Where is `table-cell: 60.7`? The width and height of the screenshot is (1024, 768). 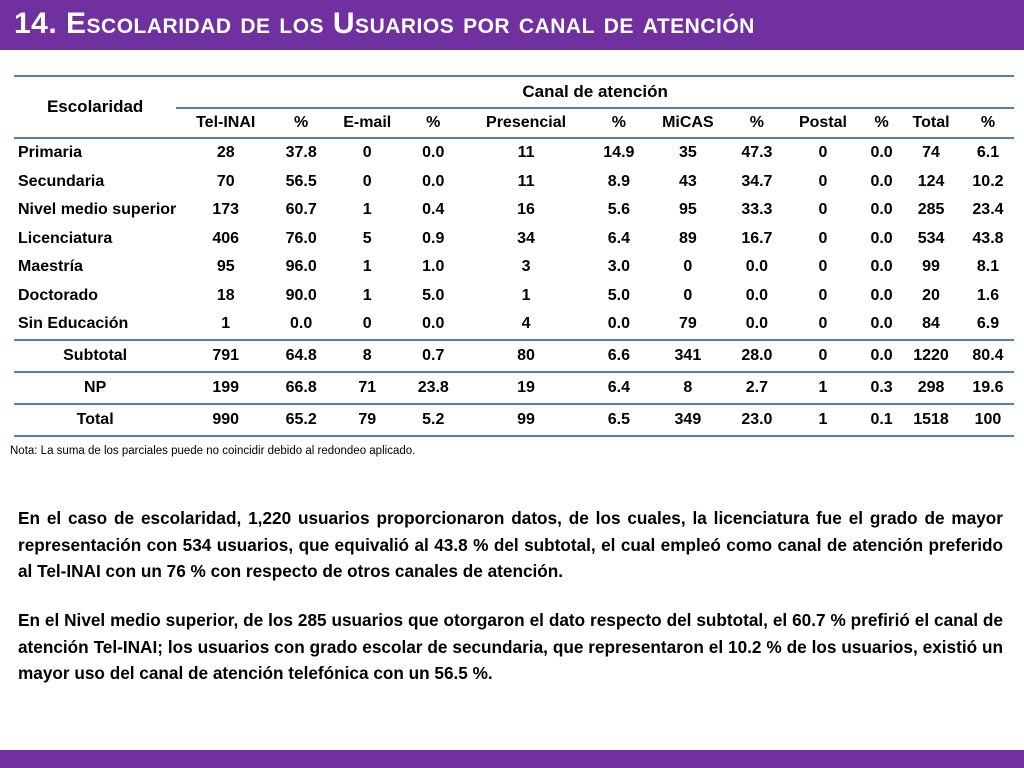 table-cell: 60.7 is located at coordinates (301, 210).